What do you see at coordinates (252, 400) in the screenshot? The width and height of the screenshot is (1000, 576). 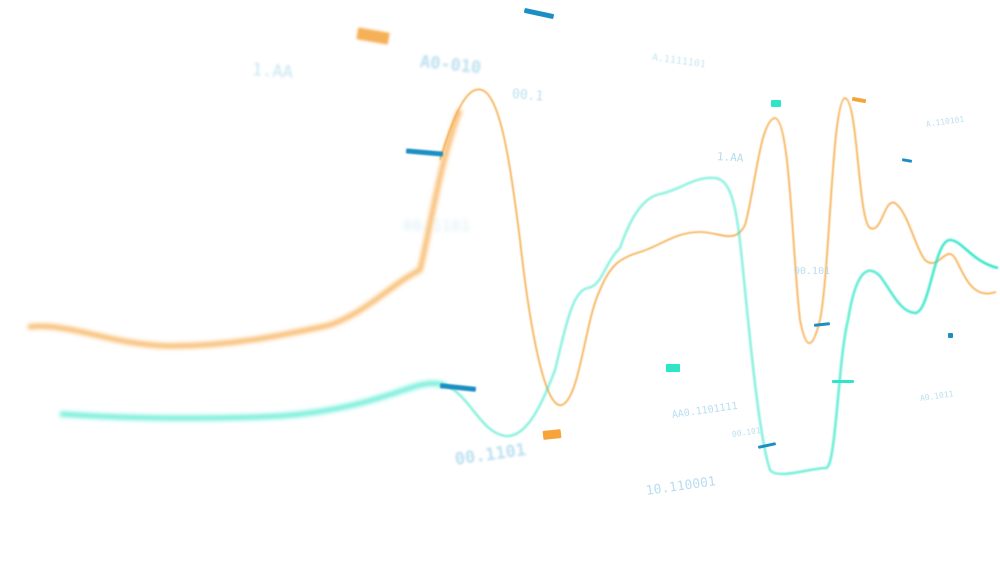 I see `teal-wave-blurred` at bounding box center [252, 400].